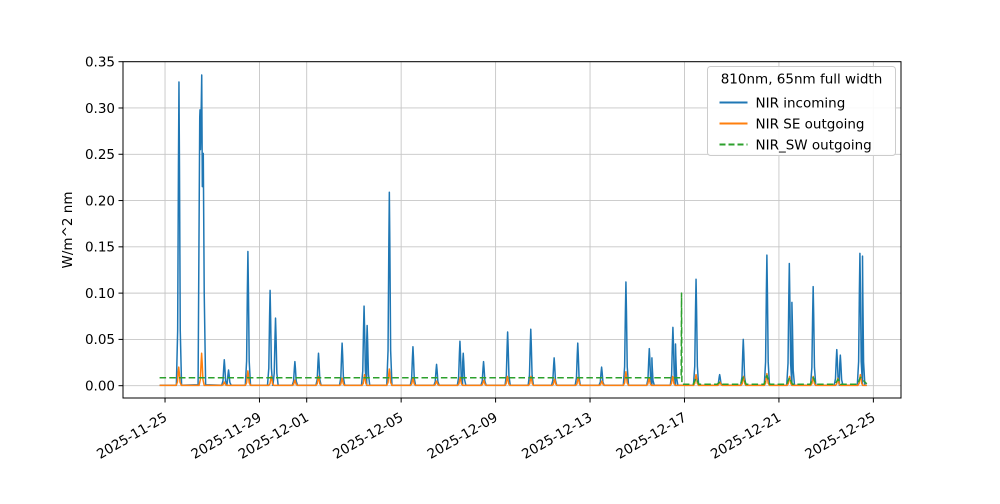 Image resolution: width=1000 pixels, height=504 pixels. What do you see at coordinates (100, 63) in the screenshot?
I see `y-tick-label: 0.35` at bounding box center [100, 63].